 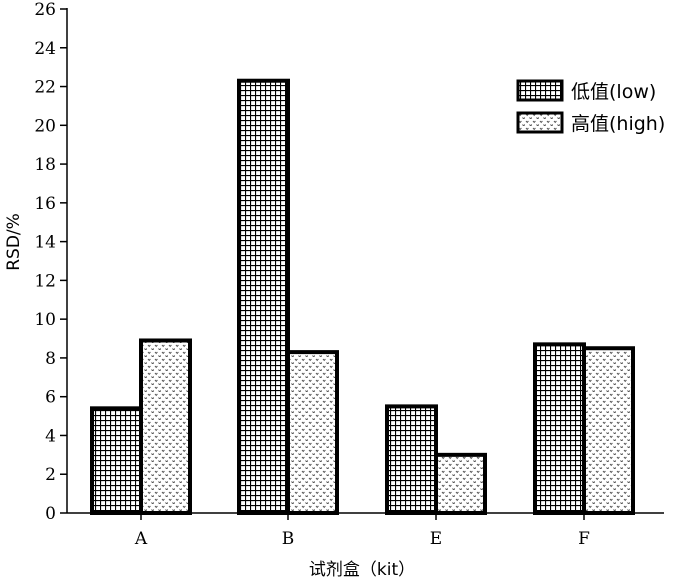 I want to click on y-tick-label: 10, so click(x=45, y=320).